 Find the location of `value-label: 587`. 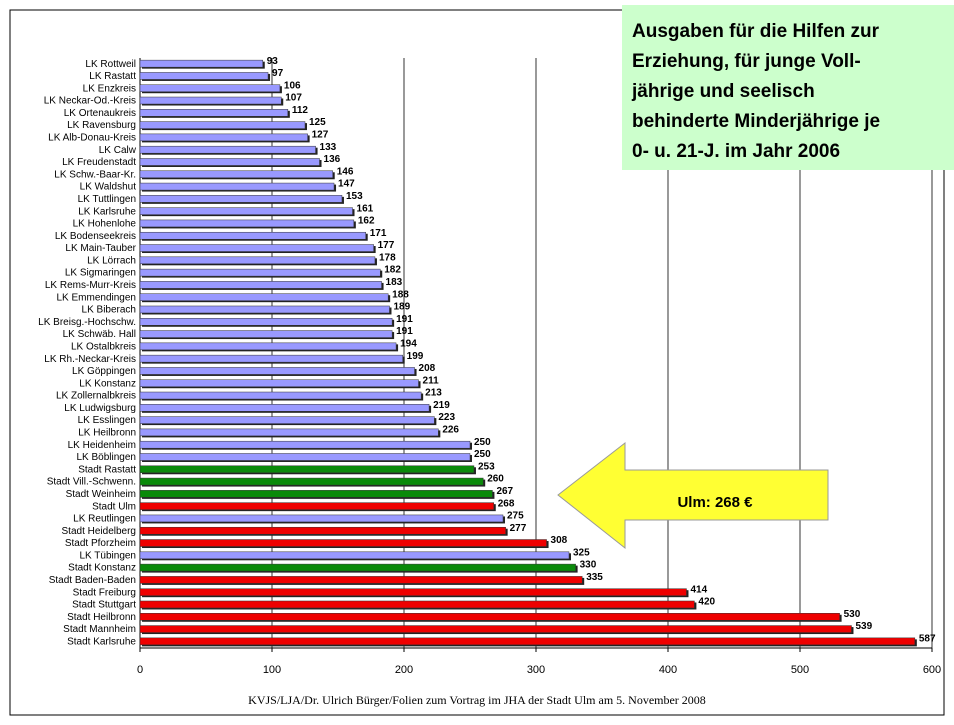

value-label: 587 is located at coordinates (927, 638).